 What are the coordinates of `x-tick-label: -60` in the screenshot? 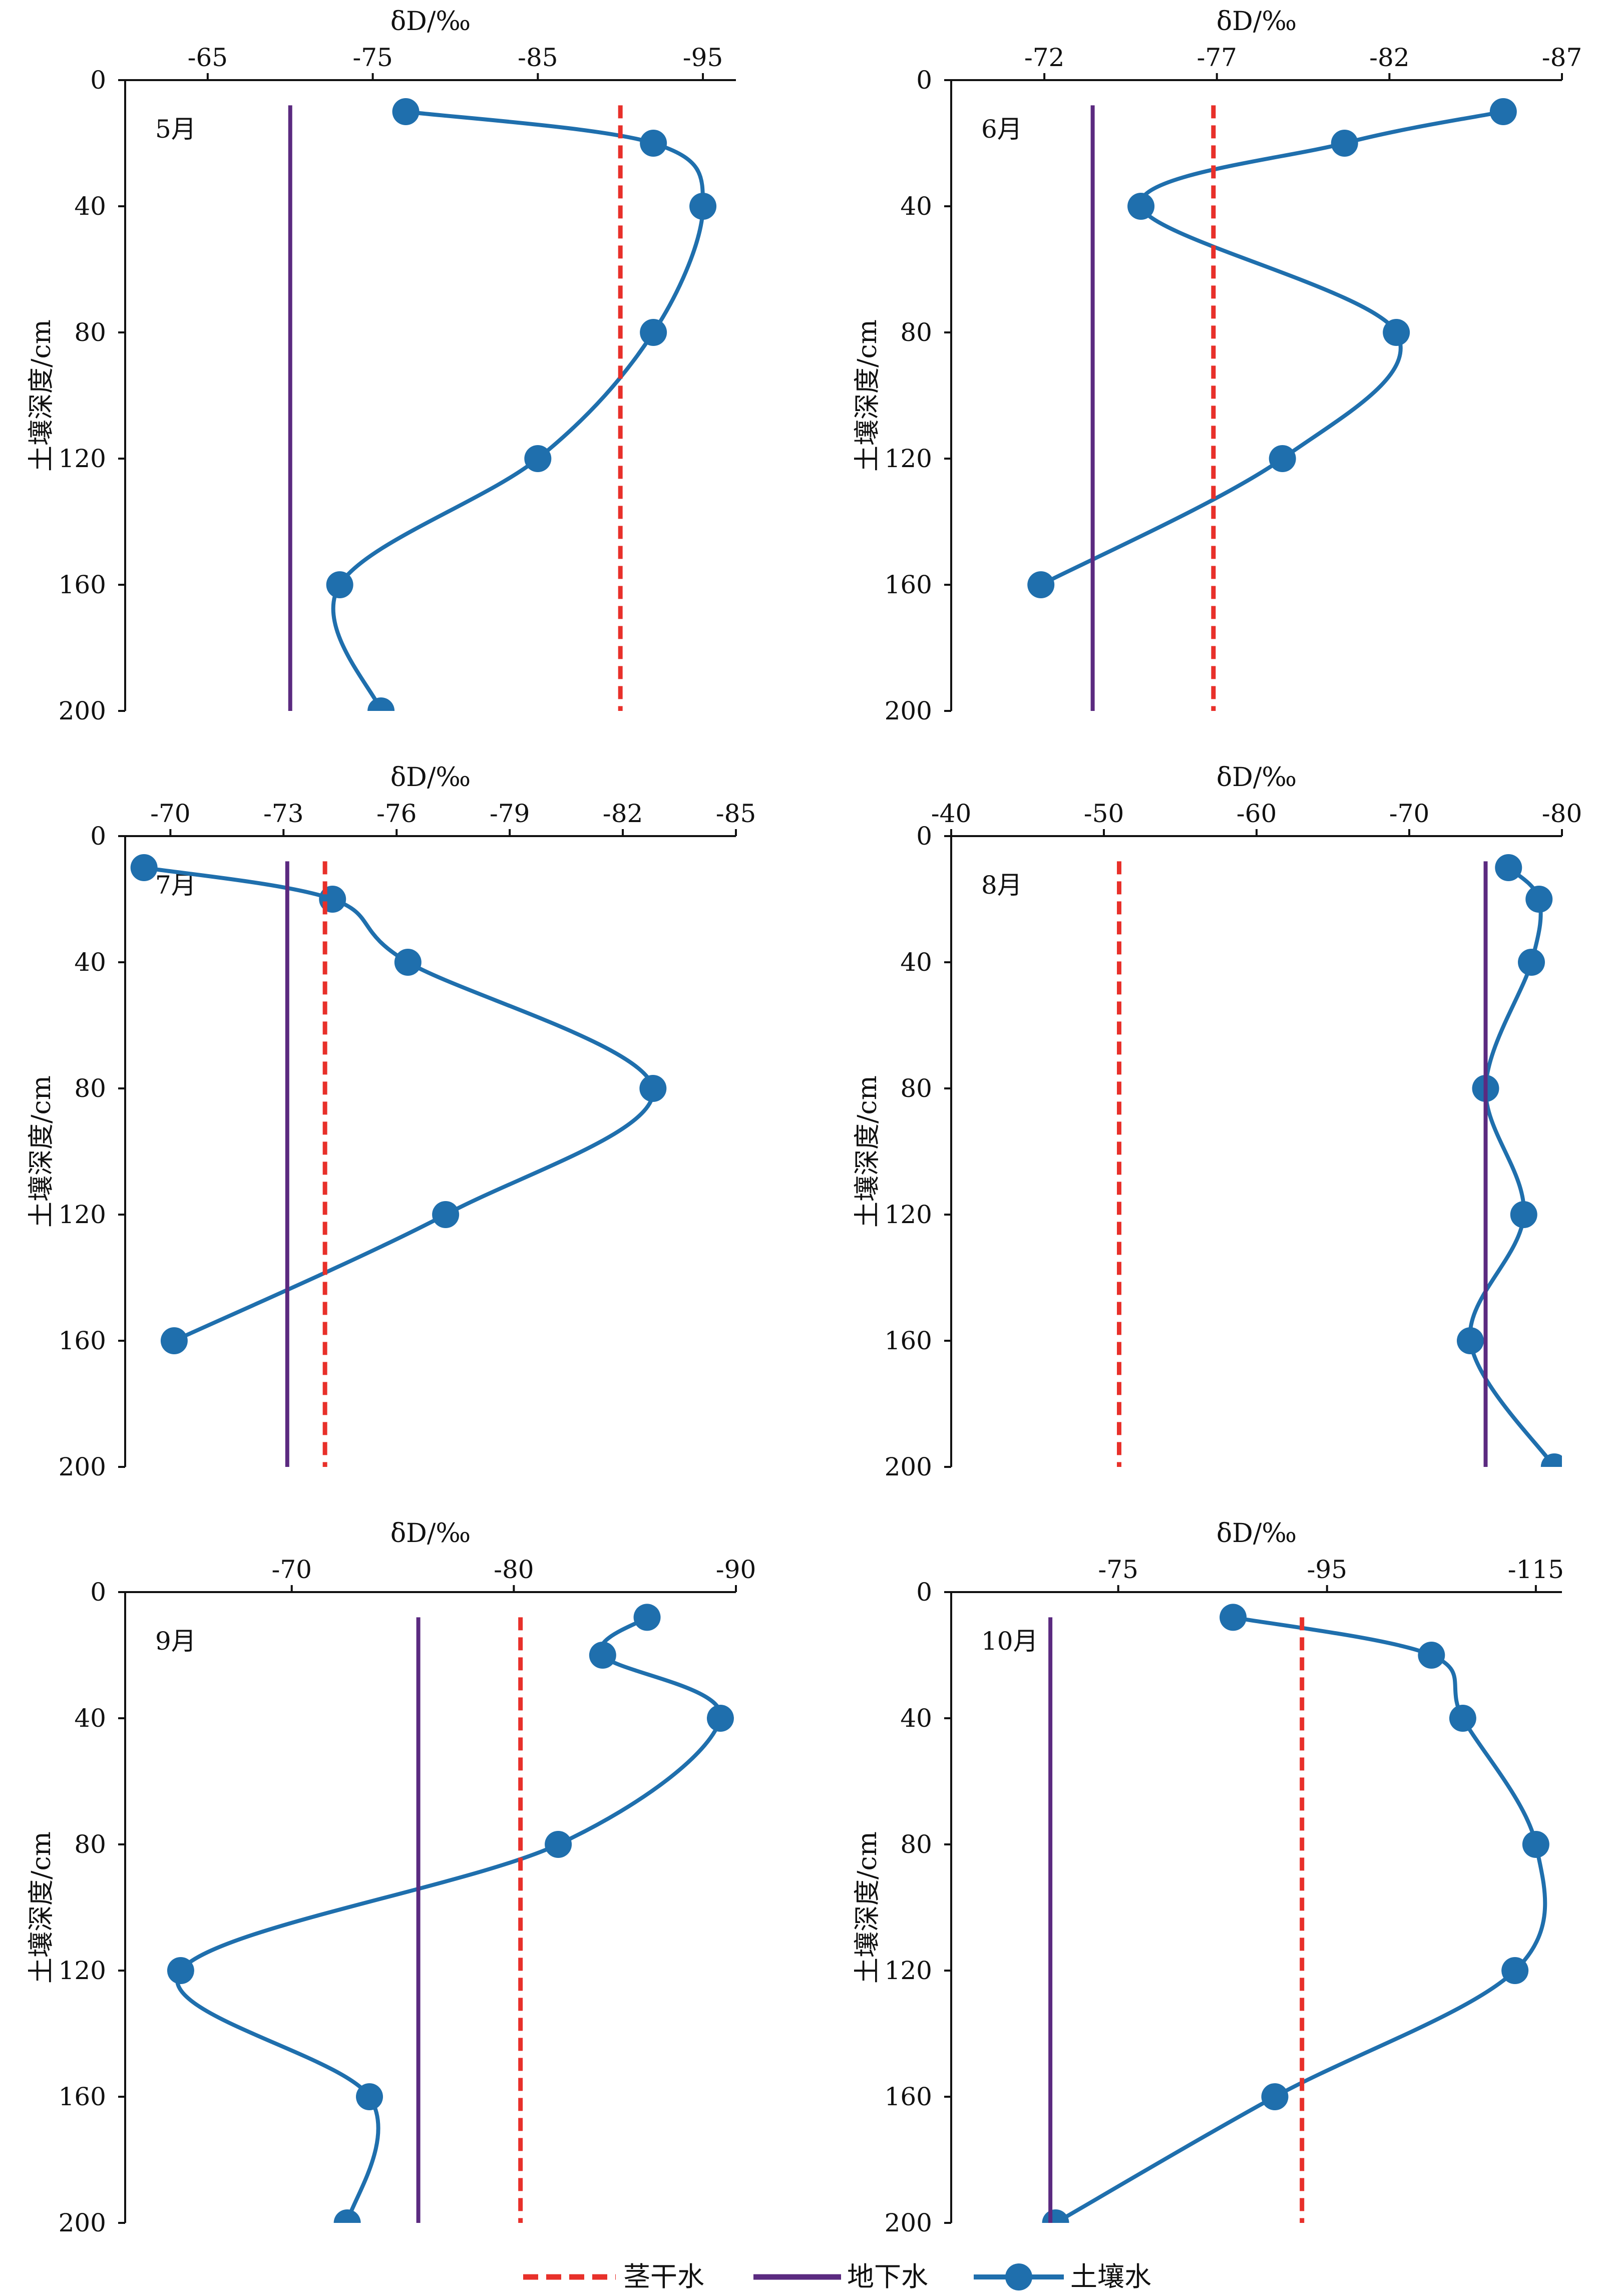 It's located at (1257, 813).